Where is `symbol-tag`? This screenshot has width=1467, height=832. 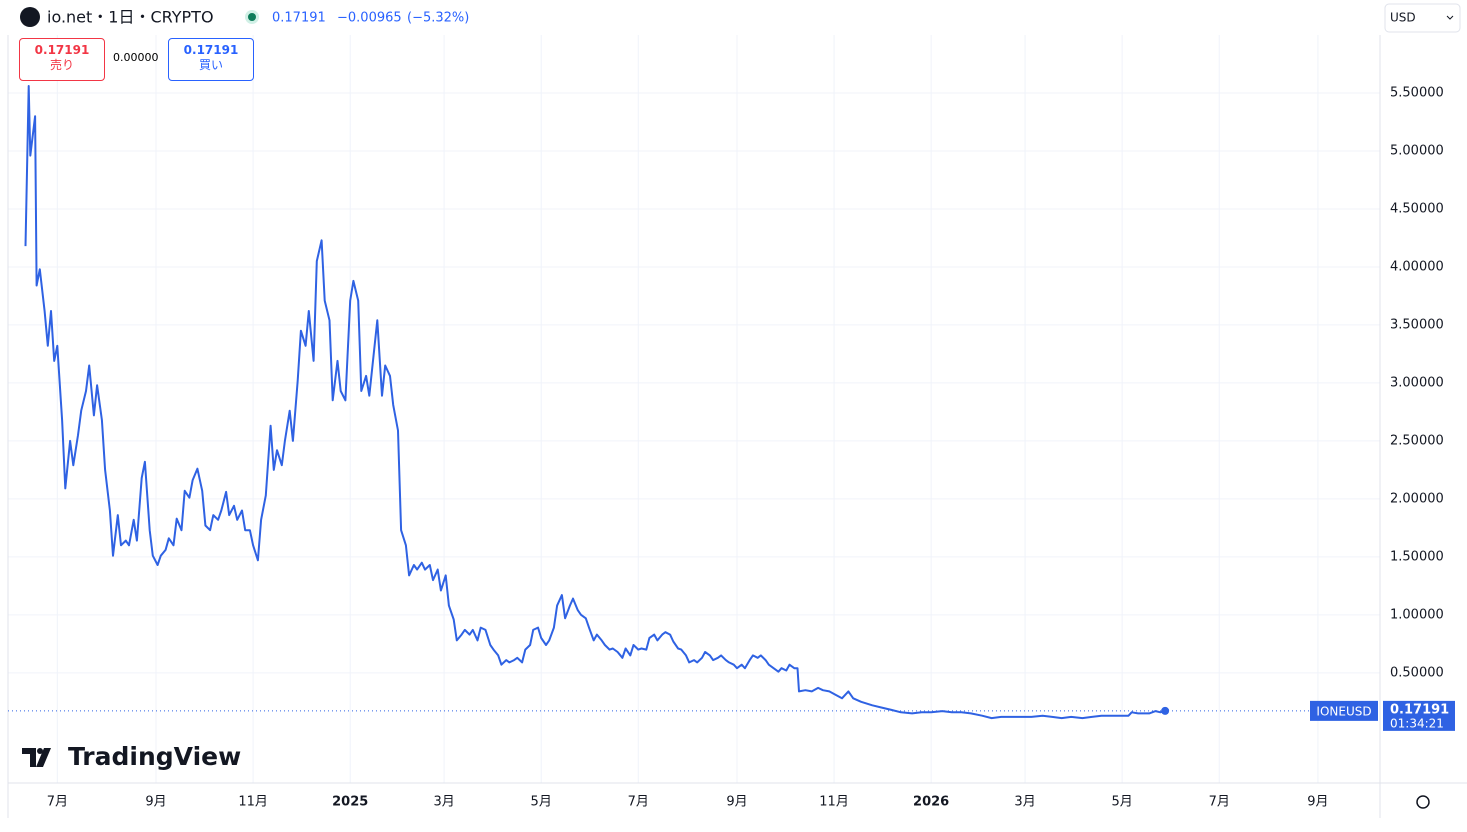 symbol-tag is located at coordinates (1344, 710).